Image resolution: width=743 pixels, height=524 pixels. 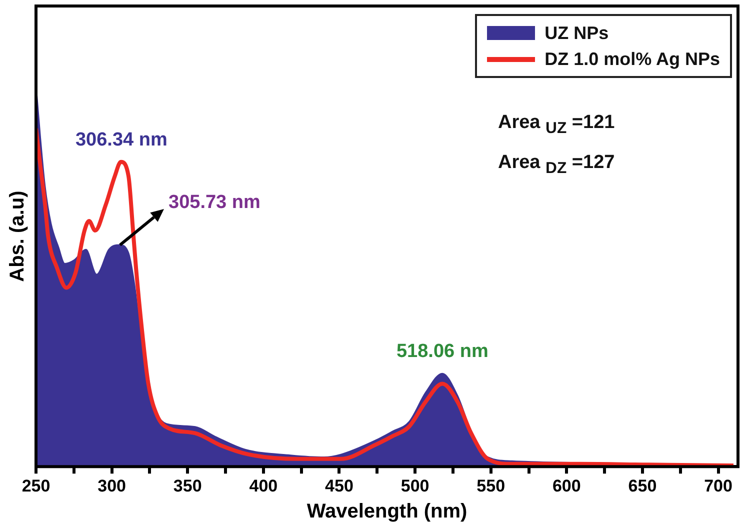 What do you see at coordinates (632, 59) in the screenshot?
I see `legend-label: DZ 1.0 mol% Ag NPs` at bounding box center [632, 59].